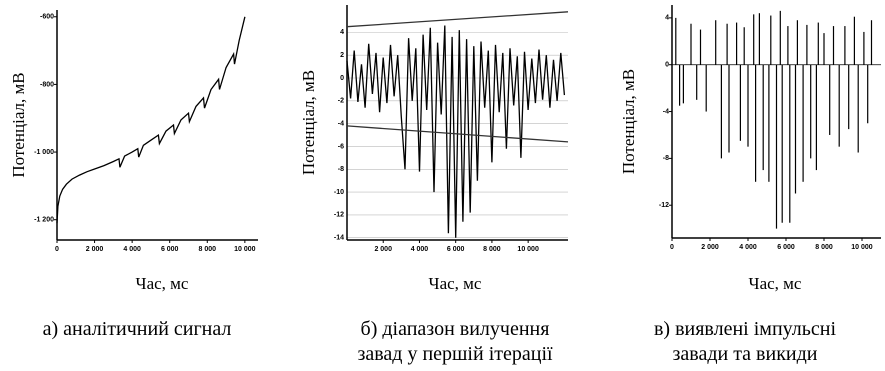 This screenshot has height=371, width=885. What do you see at coordinates (455, 329) in the screenshot?
I see `caption: б) діапазон вилучення` at bounding box center [455, 329].